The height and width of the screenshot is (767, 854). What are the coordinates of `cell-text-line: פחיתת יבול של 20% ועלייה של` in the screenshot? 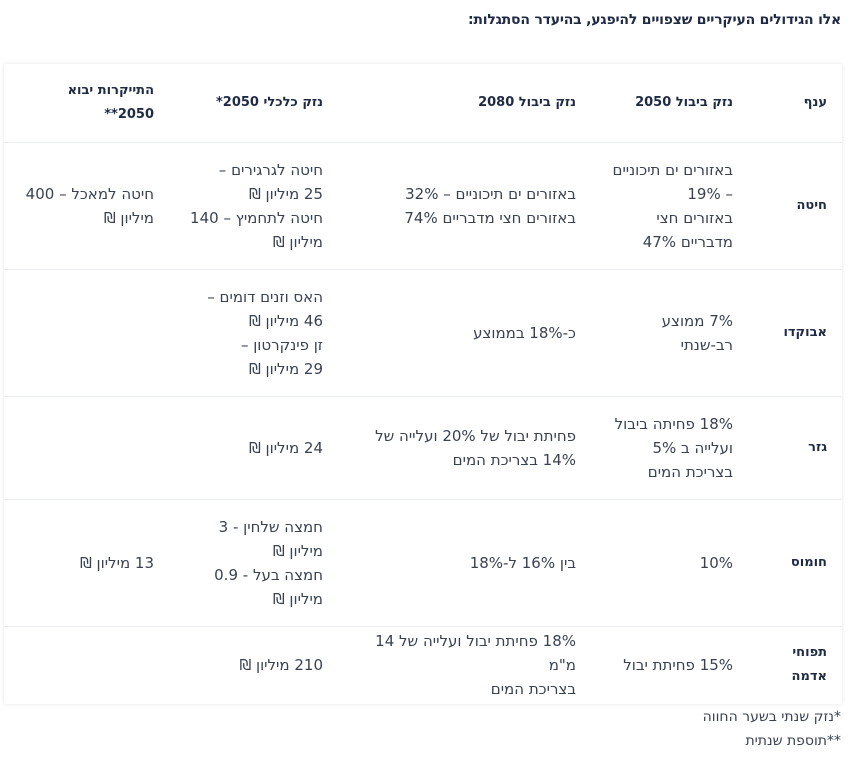 It's located at (475, 435).